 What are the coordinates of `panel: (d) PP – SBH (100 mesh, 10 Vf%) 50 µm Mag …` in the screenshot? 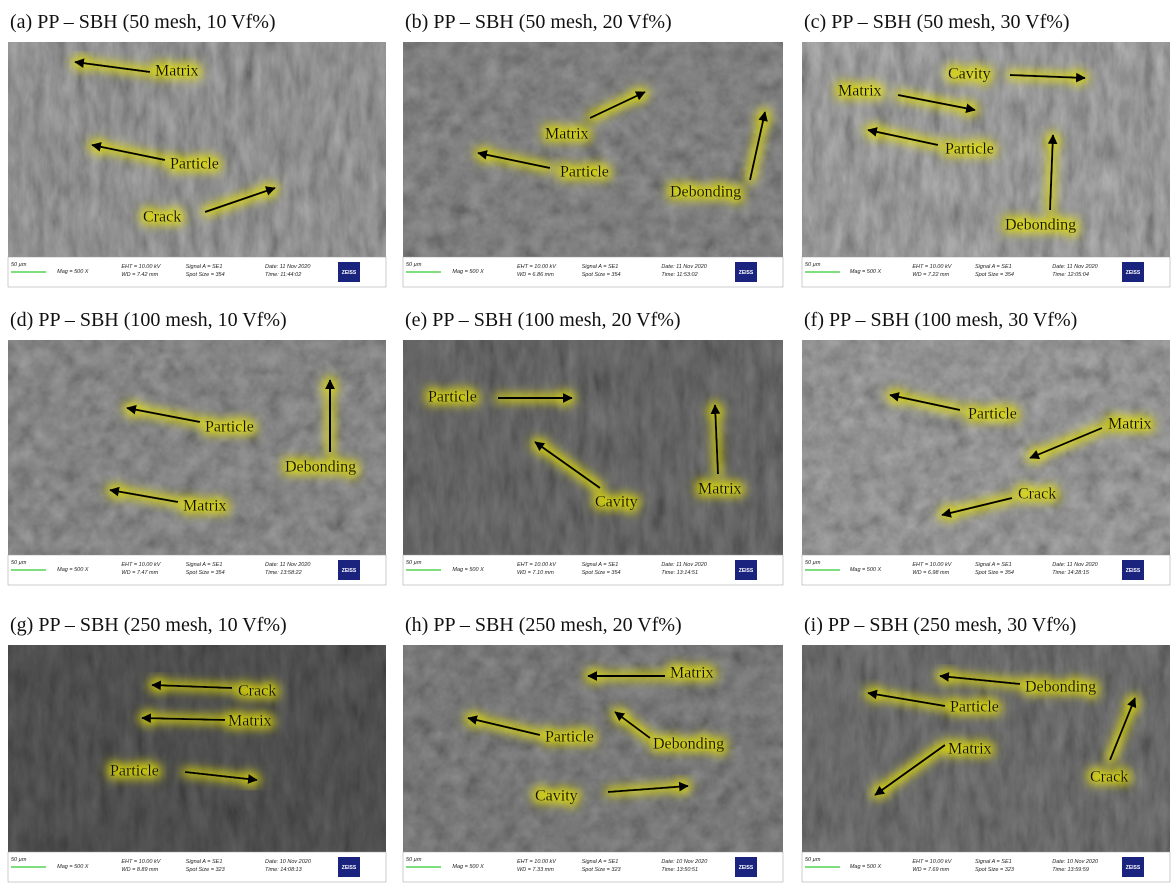 It's located at (197, 447).